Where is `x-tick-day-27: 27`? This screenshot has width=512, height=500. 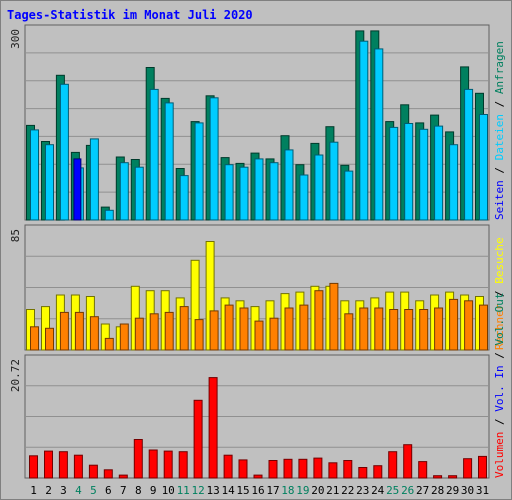 x-tick-day-27: 27 is located at coordinates (422, 490).